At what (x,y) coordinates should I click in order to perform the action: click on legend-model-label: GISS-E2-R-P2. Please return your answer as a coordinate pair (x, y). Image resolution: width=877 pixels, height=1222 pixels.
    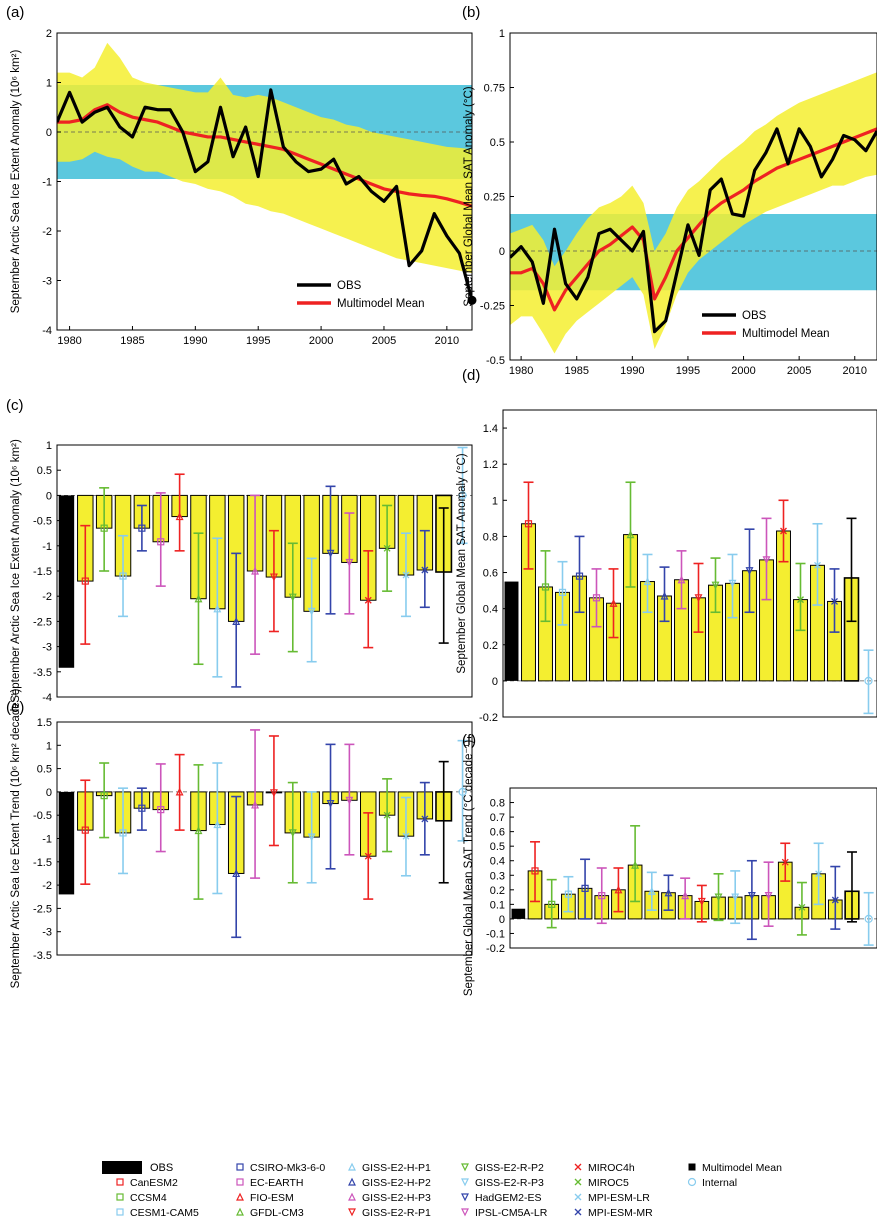
    Looking at the image, I should click on (509, 1168).